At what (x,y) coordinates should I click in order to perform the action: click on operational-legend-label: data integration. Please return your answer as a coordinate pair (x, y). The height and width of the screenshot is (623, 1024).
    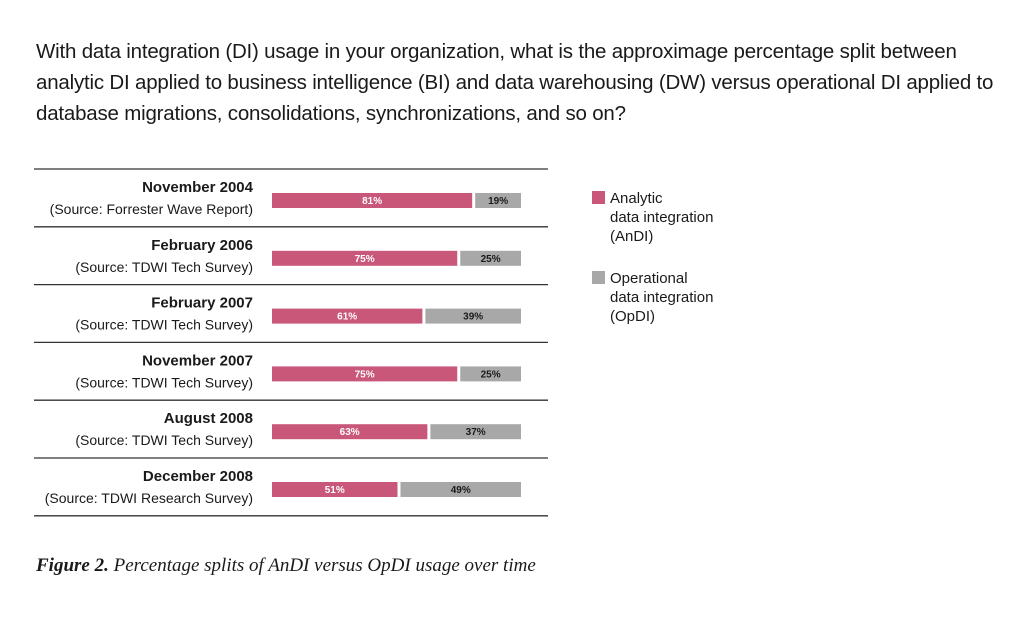
    Looking at the image, I should click on (661, 297).